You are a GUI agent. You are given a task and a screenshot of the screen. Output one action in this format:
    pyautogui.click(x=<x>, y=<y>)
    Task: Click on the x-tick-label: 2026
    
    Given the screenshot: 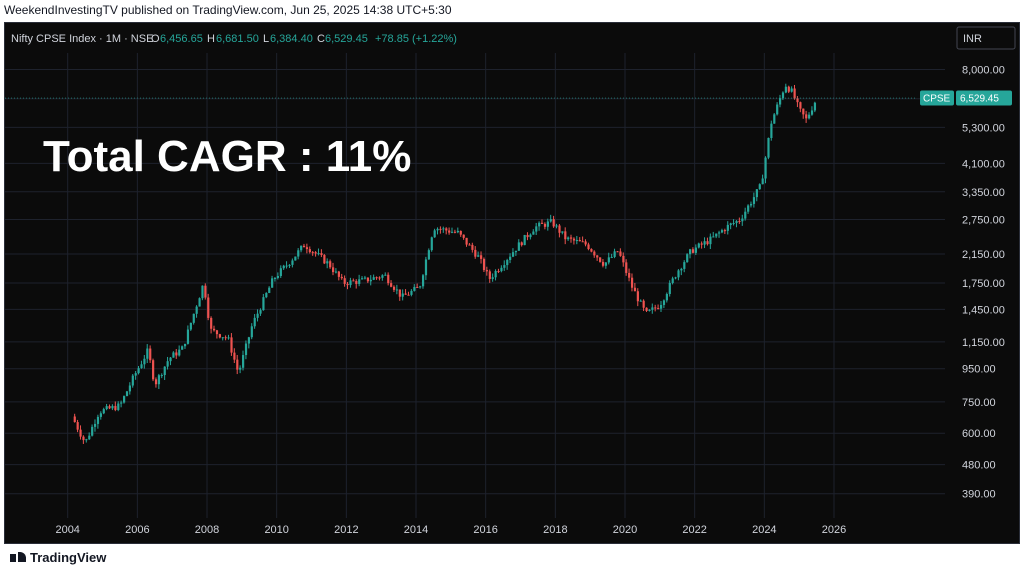 What is the action you would take?
    pyautogui.click(x=834, y=530)
    